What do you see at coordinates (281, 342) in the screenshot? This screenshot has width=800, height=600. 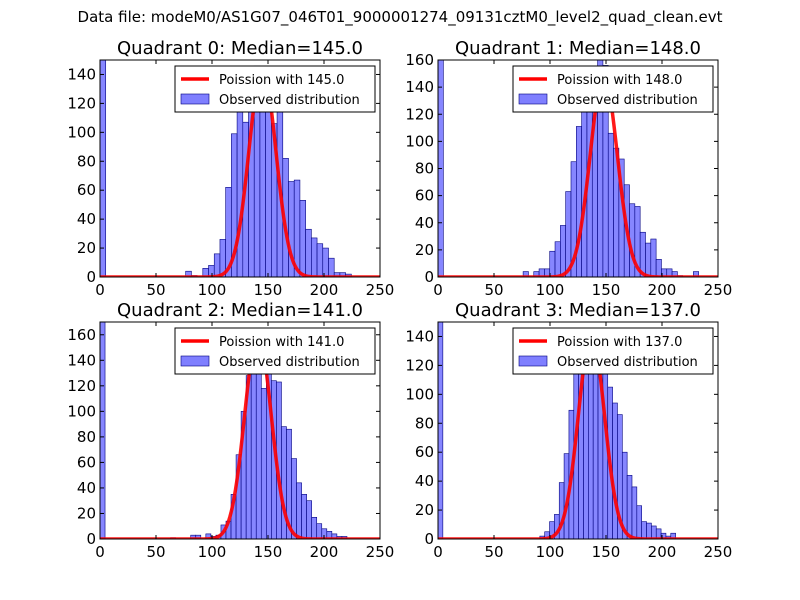 I see `legend-label: Poission with 141.0` at bounding box center [281, 342].